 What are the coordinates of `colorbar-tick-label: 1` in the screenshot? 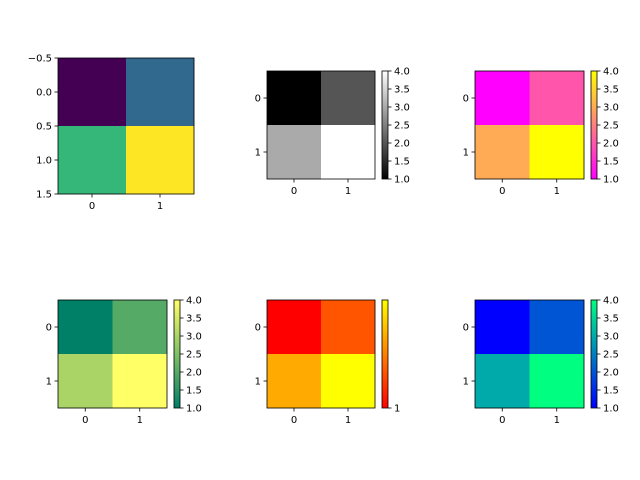 It's located at (397, 409).